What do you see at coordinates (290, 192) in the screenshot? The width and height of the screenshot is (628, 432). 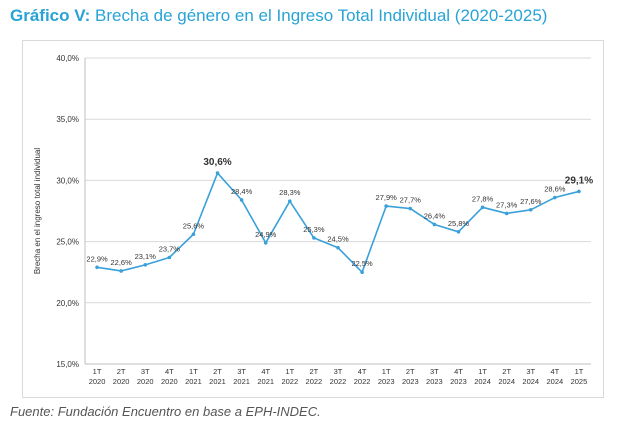 I see `data-label: 28,3%` at bounding box center [290, 192].